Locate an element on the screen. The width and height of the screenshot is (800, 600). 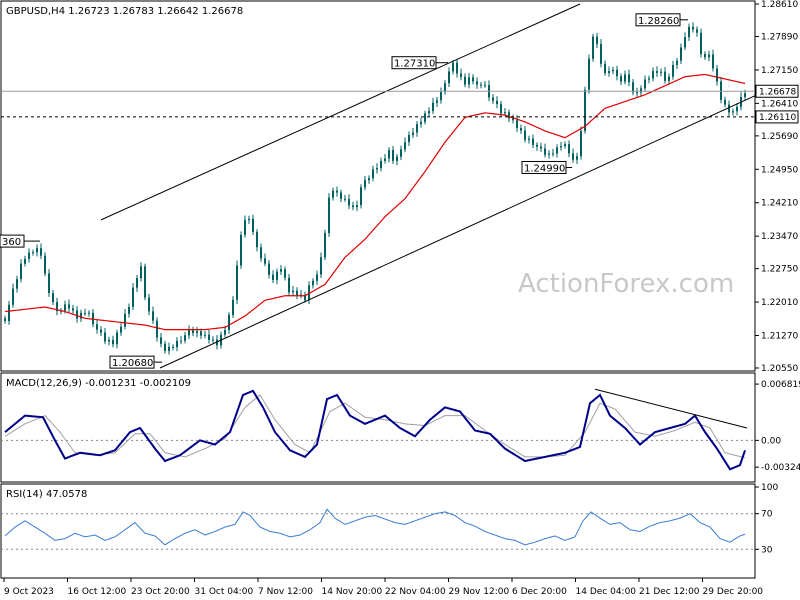
watermark: ActionForex.com is located at coordinates (626, 284).